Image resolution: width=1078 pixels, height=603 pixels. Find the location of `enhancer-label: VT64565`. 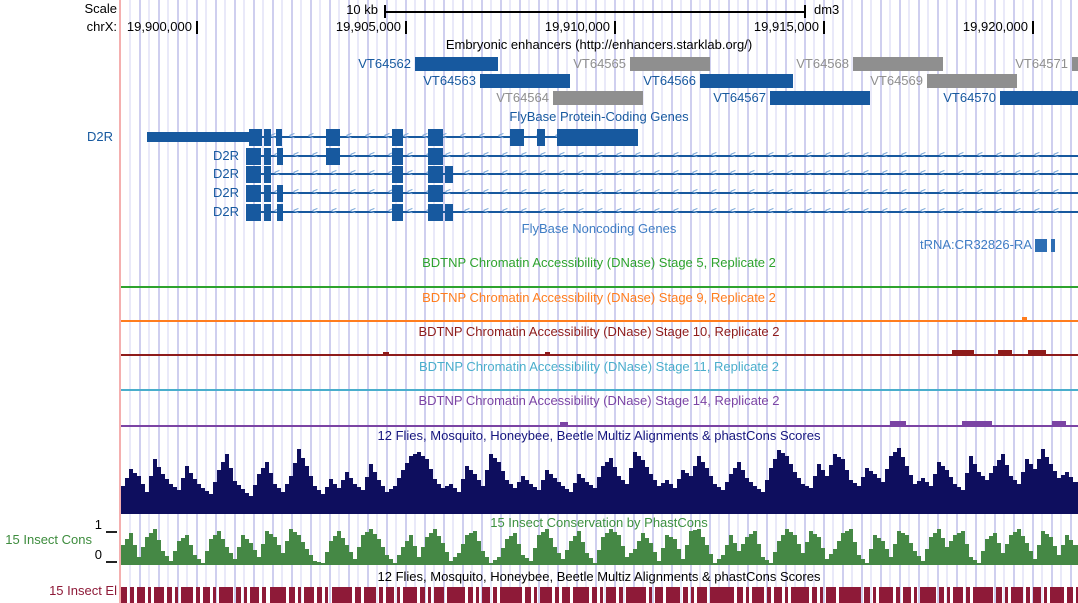

enhancer-label: VT64565 is located at coordinates (599, 63).